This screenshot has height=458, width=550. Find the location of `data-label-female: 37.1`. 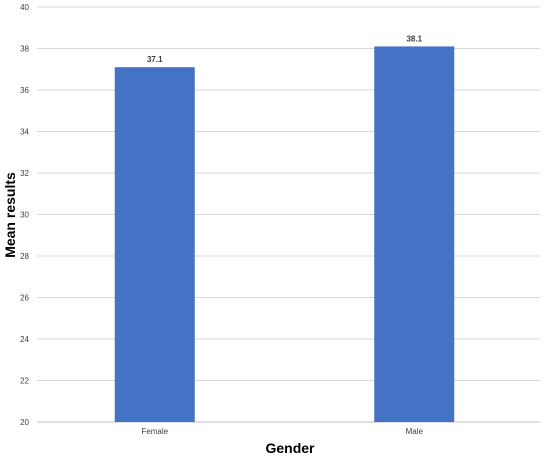

data-label-female: 37.1 is located at coordinates (155, 59).